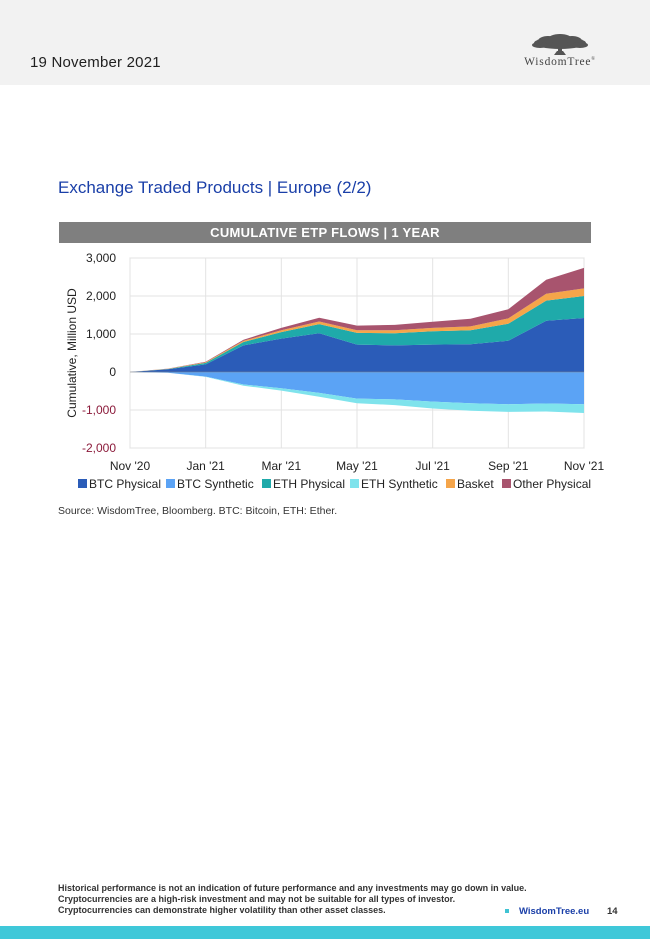 This screenshot has height=939, width=650. What do you see at coordinates (508, 466) in the screenshot?
I see `x-tick-label: Sep '21` at bounding box center [508, 466].